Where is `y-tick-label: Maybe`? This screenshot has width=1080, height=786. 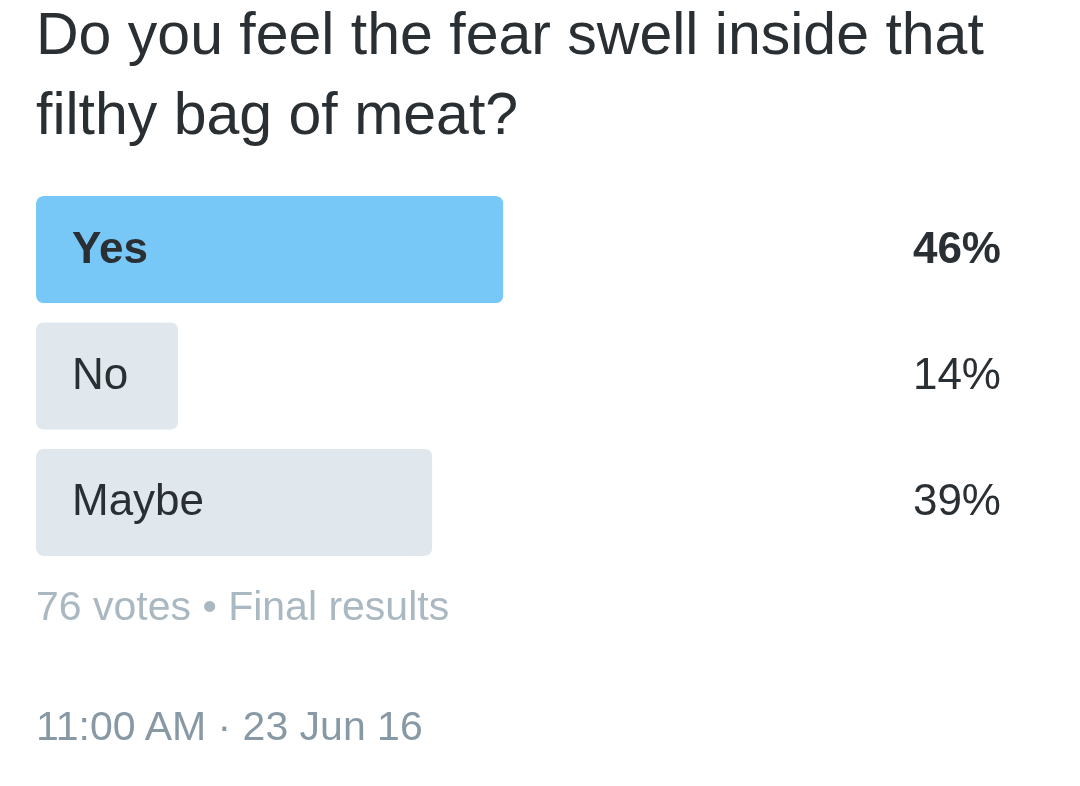 y-tick-label: Maybe is located at coordinates (138, 500).